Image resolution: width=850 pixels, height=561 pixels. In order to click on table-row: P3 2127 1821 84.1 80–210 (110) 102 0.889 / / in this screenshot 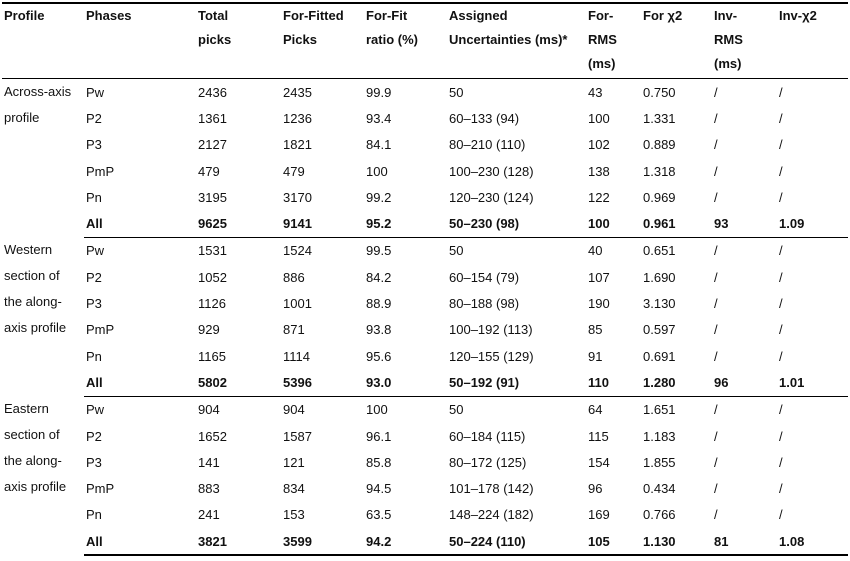, I will do `click(425, 145)`.